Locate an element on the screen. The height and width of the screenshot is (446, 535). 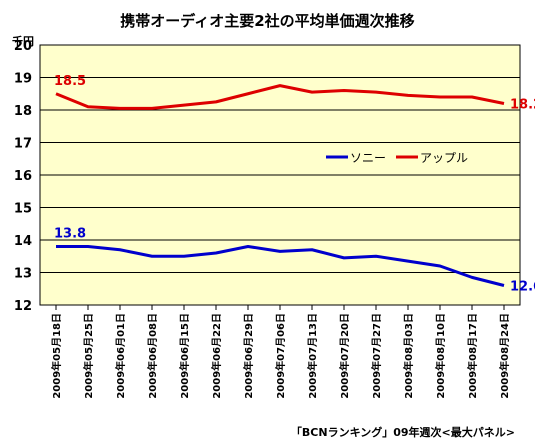
y-tick-label: 13 is located at coordinates (23, 274).